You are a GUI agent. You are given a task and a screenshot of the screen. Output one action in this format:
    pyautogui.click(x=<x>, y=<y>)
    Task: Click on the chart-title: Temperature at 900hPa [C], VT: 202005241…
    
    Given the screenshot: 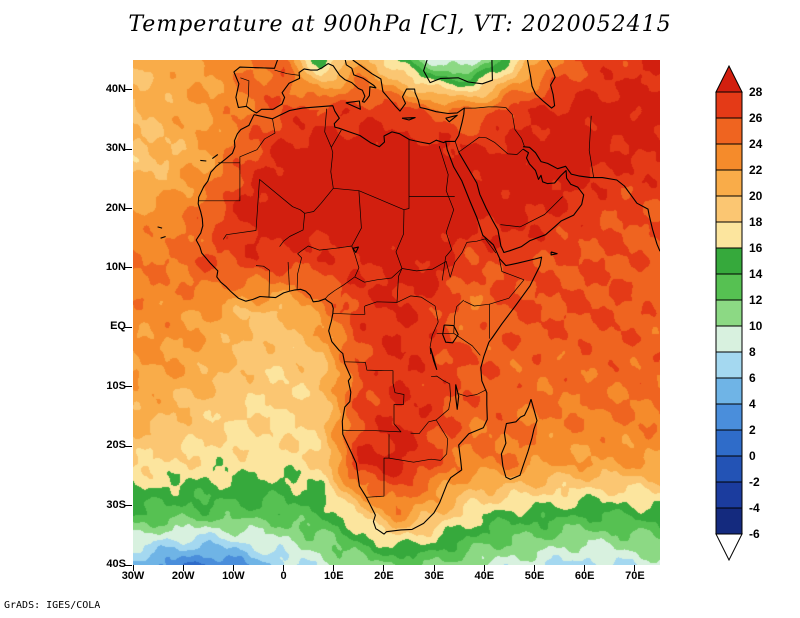 What is the action you would take?
    pyautogui.click(x=400, y=24)
    